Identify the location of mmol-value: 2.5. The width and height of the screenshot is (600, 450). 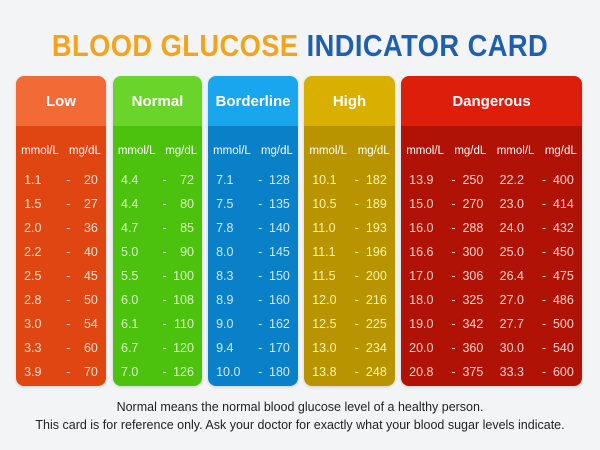
(33, 276).